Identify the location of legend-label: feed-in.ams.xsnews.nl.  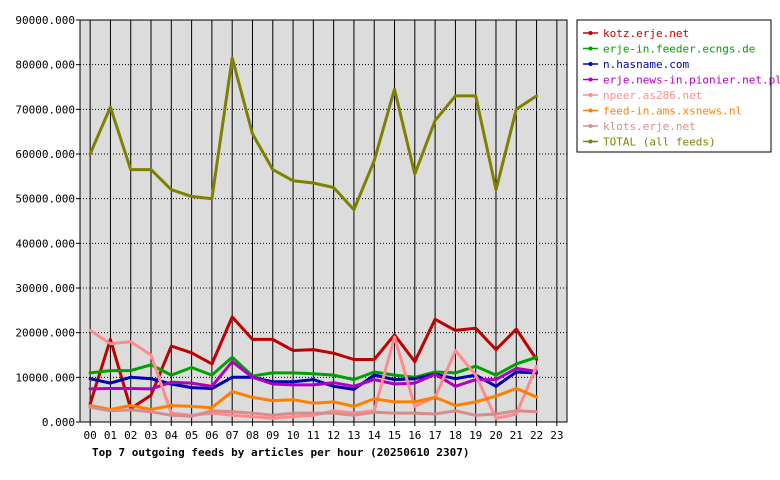
(672, 111).